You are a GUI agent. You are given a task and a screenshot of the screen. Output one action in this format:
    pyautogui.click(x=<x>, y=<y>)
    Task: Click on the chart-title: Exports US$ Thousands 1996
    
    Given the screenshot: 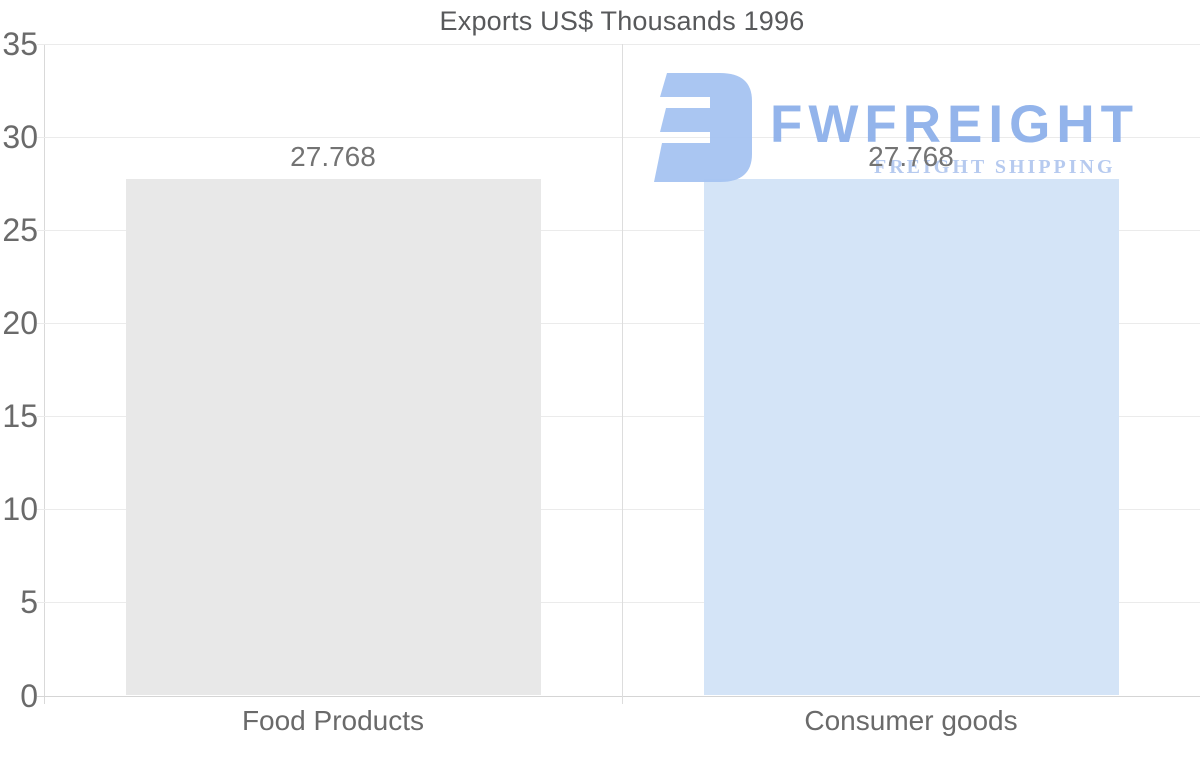 What is the action you would take?
    pyautogui.click(x=622, y=21)
    